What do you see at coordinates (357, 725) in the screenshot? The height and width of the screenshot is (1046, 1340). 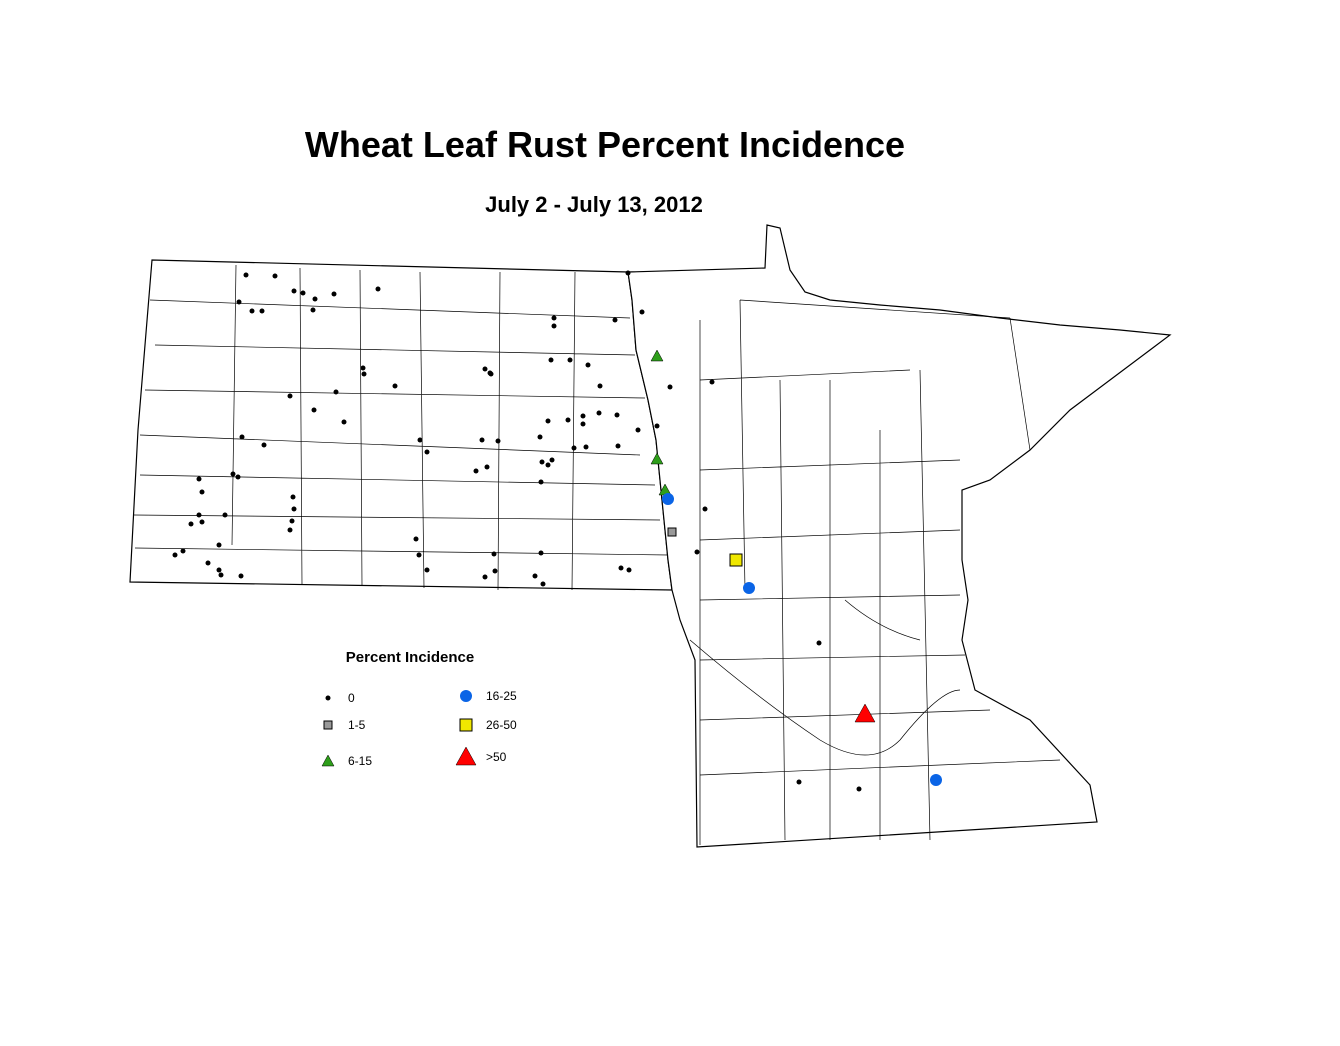 I see `legend-label: 1-5` at bounding box center [357, 725].